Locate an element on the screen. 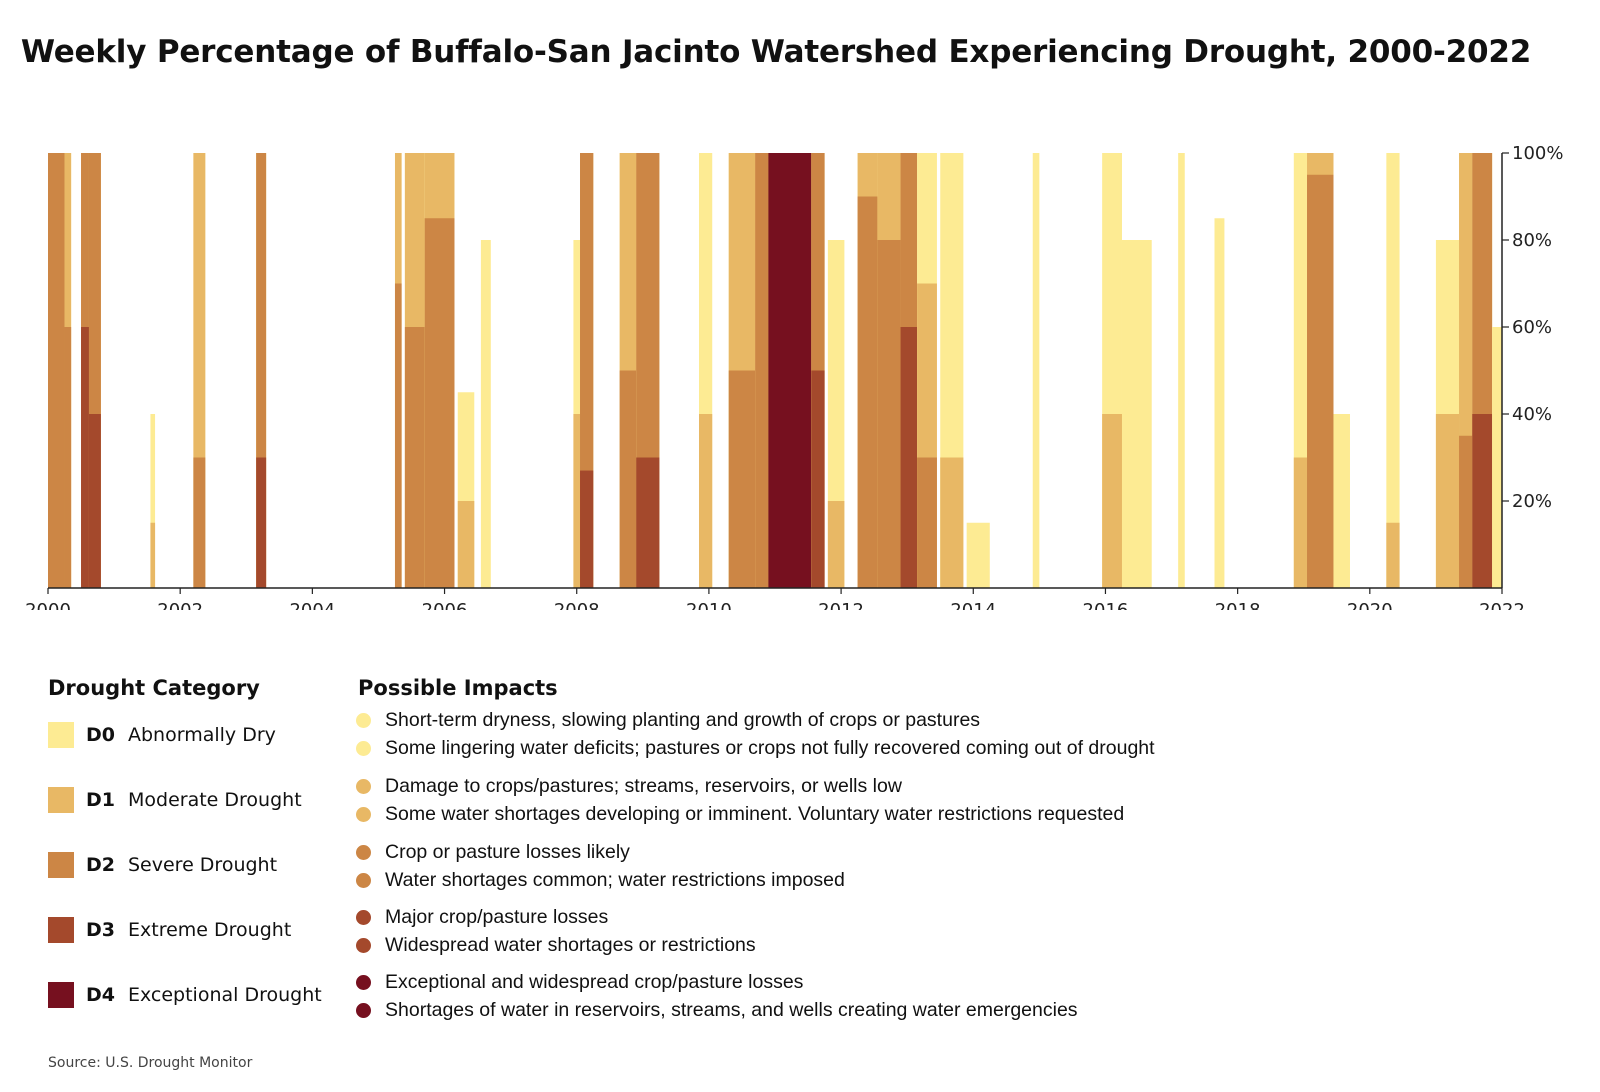 This screenshot has height=1092, width=1600. d3-swatch is located at coordinates (61, 930).